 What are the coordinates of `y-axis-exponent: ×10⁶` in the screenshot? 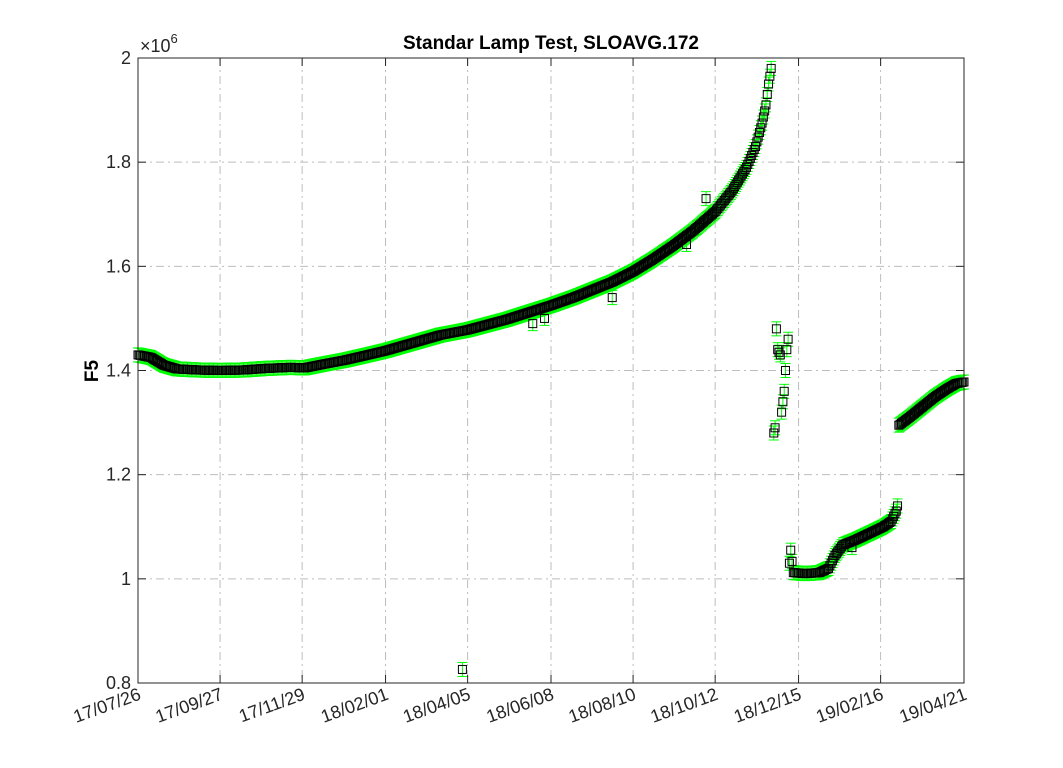 It's located at (159, 43).